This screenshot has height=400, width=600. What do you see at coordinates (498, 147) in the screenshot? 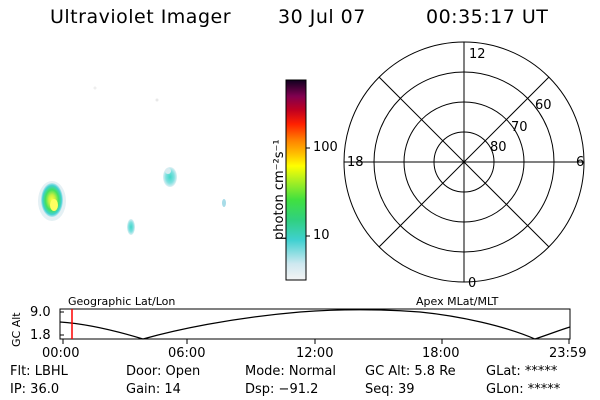
I see `lat-label-80: 80` at bounding box center [498, 147].